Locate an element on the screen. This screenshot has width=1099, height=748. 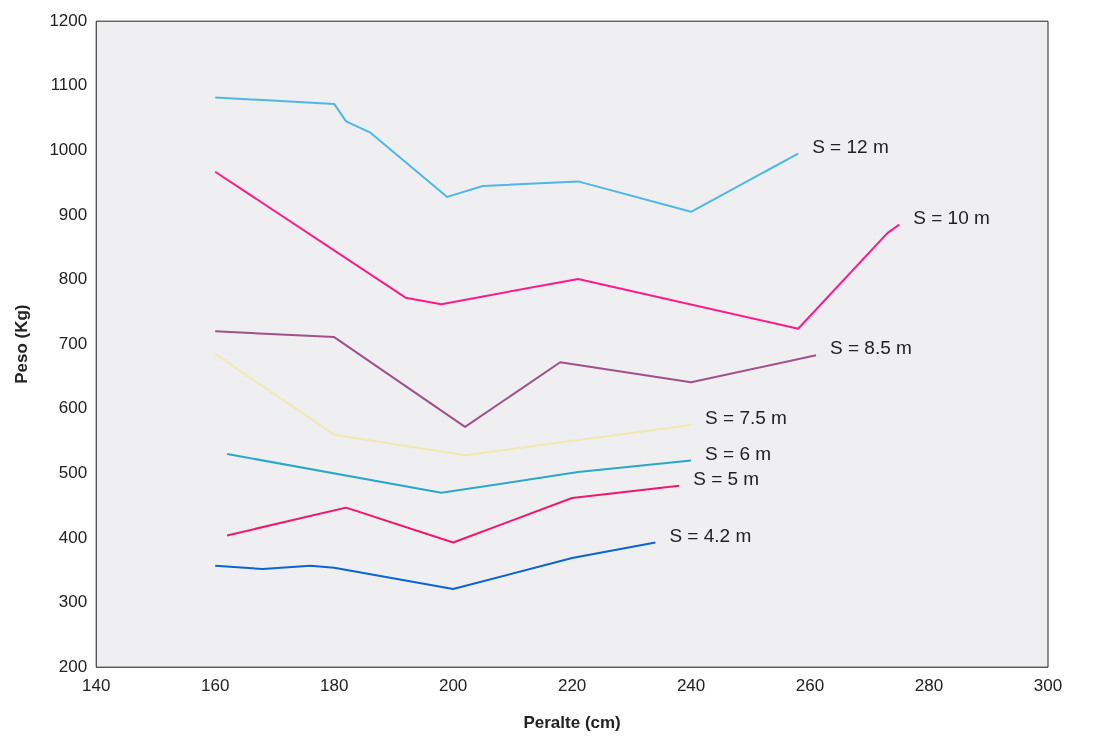
y-tick-label: 600 is located at coordinates (73, 408).